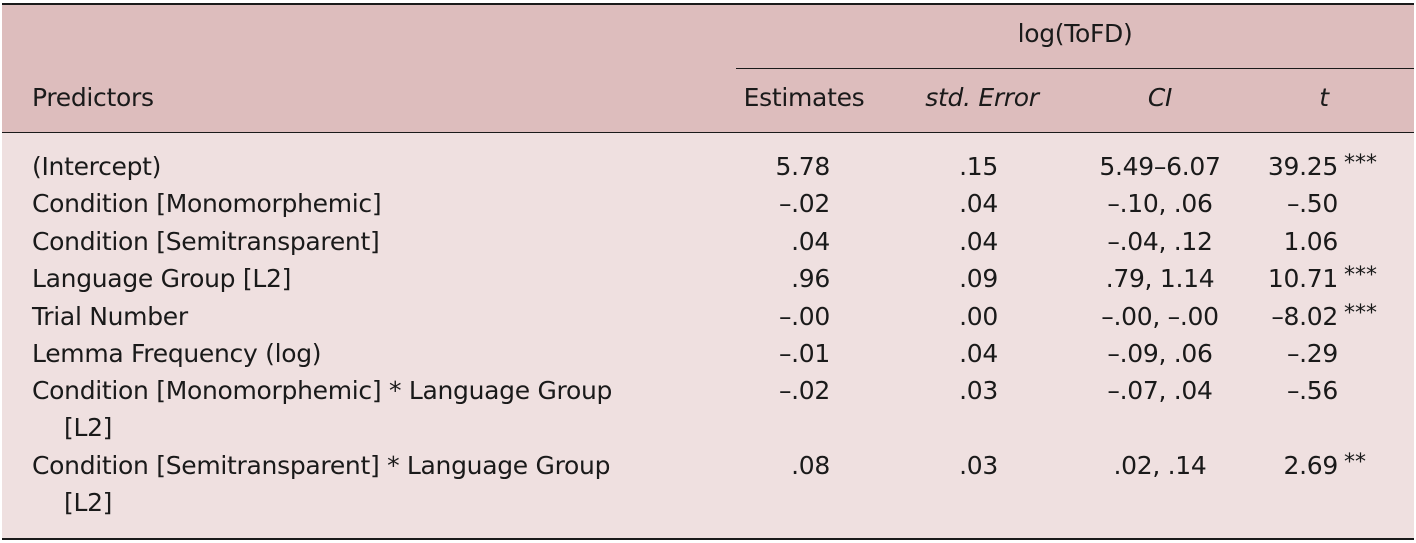 The image size is (1416, 543). Describe the element at coordinates (810, 465) in the screenshot. I see `estimate-cell: .08` at that location.